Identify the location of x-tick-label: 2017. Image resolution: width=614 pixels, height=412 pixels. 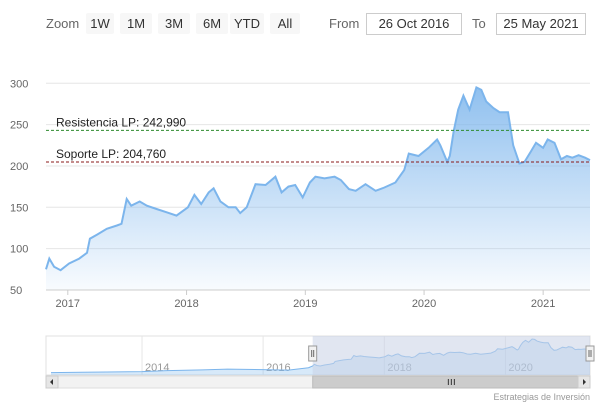
(68, 304).